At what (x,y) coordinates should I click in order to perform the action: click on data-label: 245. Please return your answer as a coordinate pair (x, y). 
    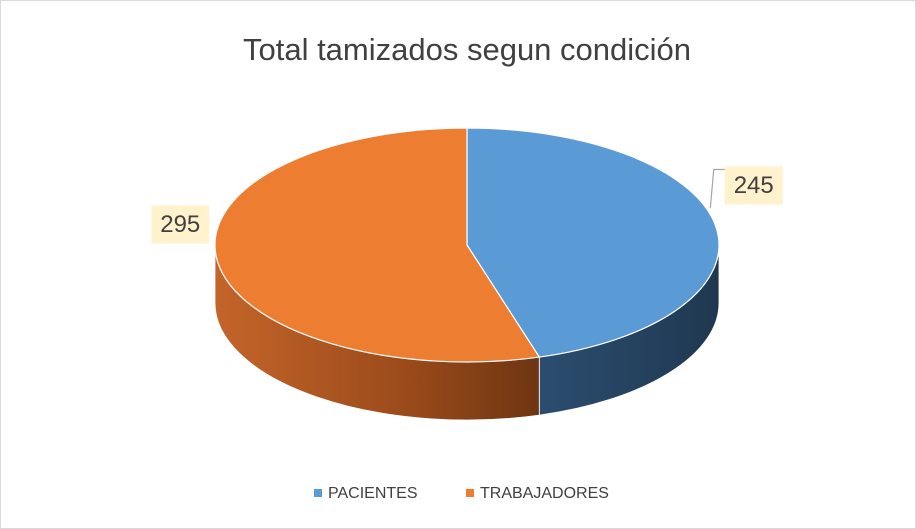
    Looking at the image, I should click on (754, 185).